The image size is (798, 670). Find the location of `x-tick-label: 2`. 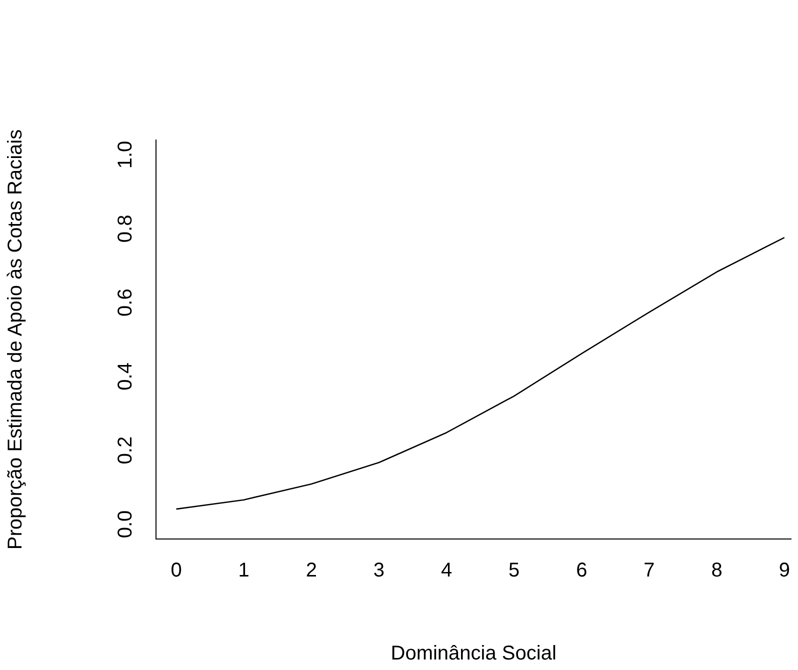

x-tick-label: 2 is located at coordinates (311, 571).